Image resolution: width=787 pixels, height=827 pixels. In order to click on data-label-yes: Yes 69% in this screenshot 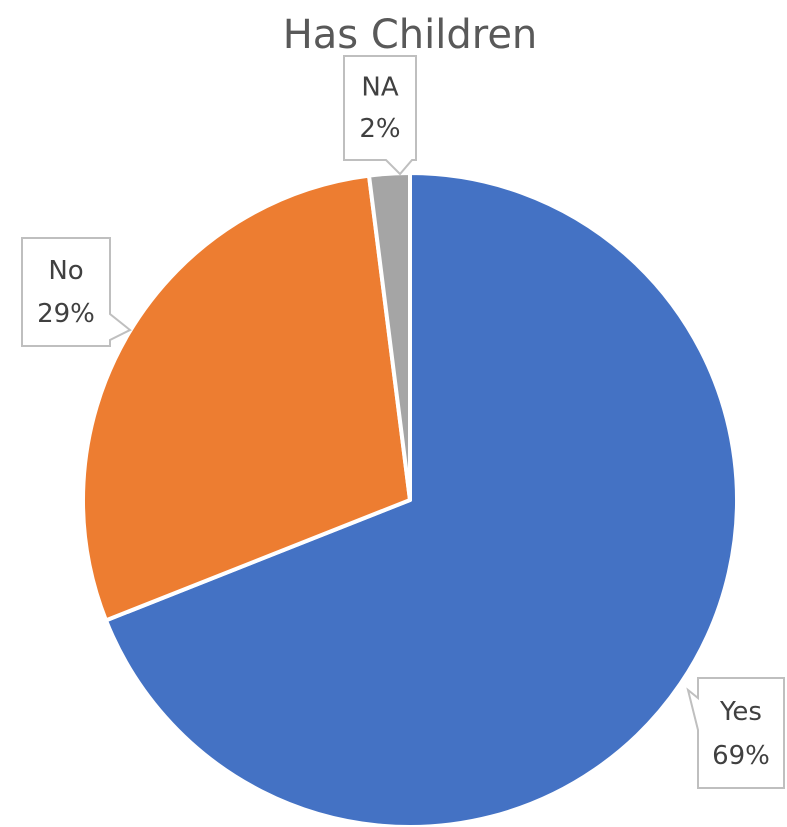, I will do `click(735, 733)`.